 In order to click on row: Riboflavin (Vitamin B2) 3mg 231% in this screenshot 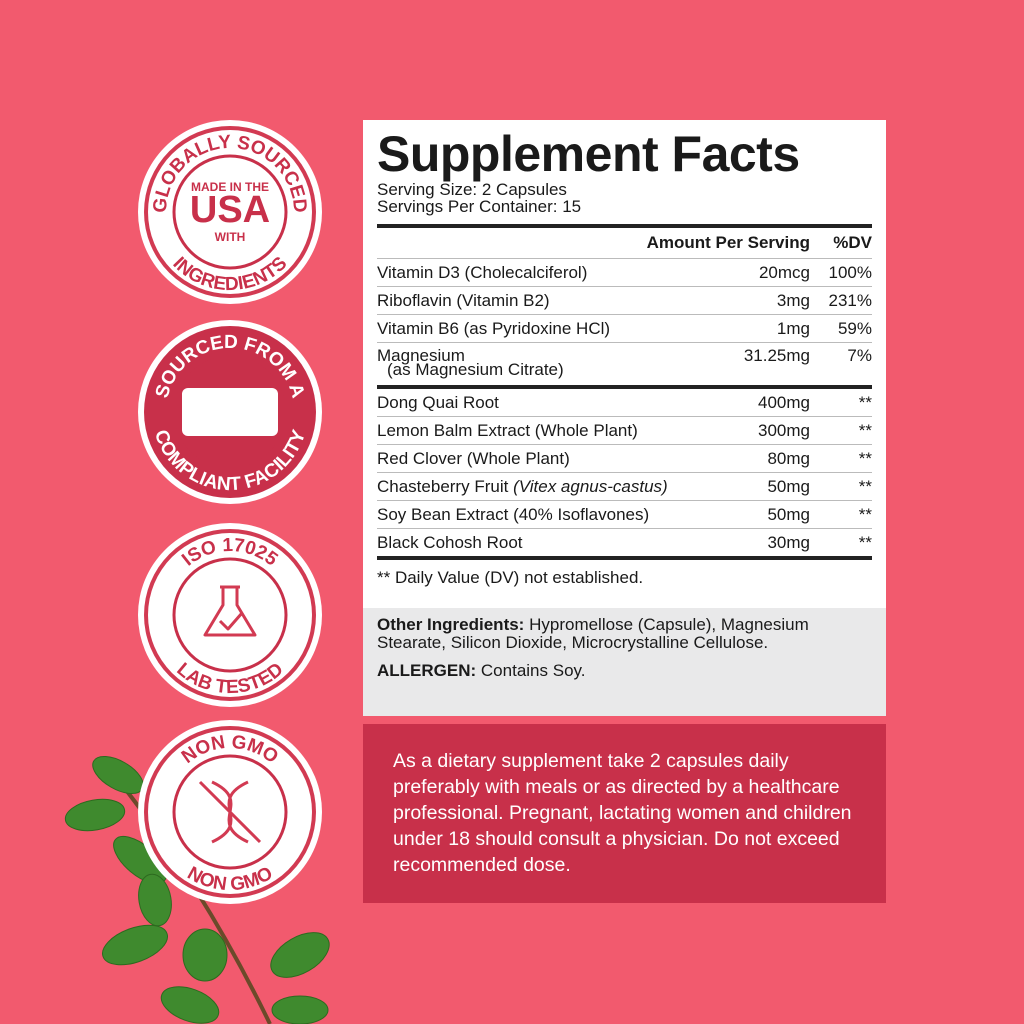, I will do `click(624, 301)`.